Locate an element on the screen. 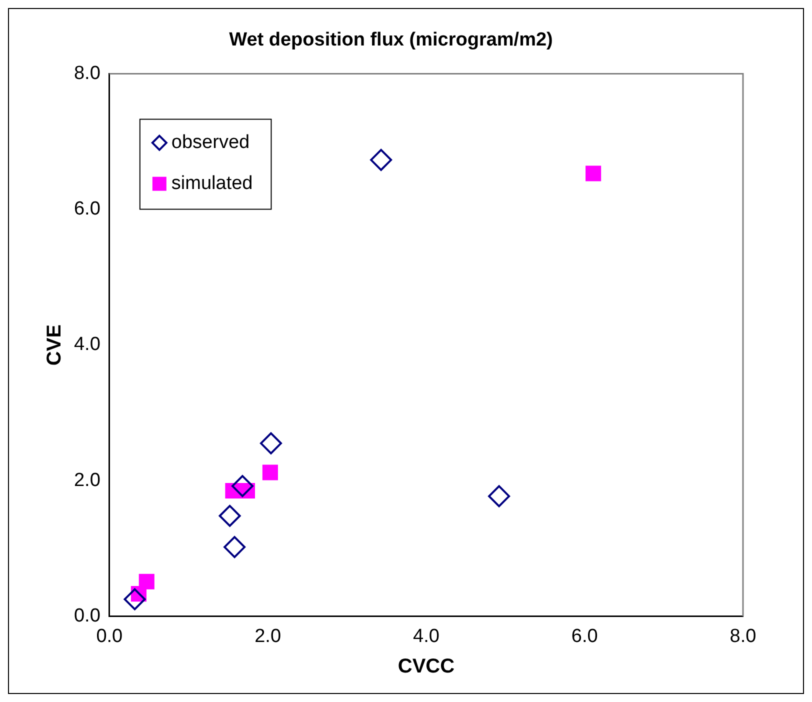 Image resolution: width=812 pixels, height=702 pixels. y-tick-label: 4.0 is located at coordinates (87, 345).